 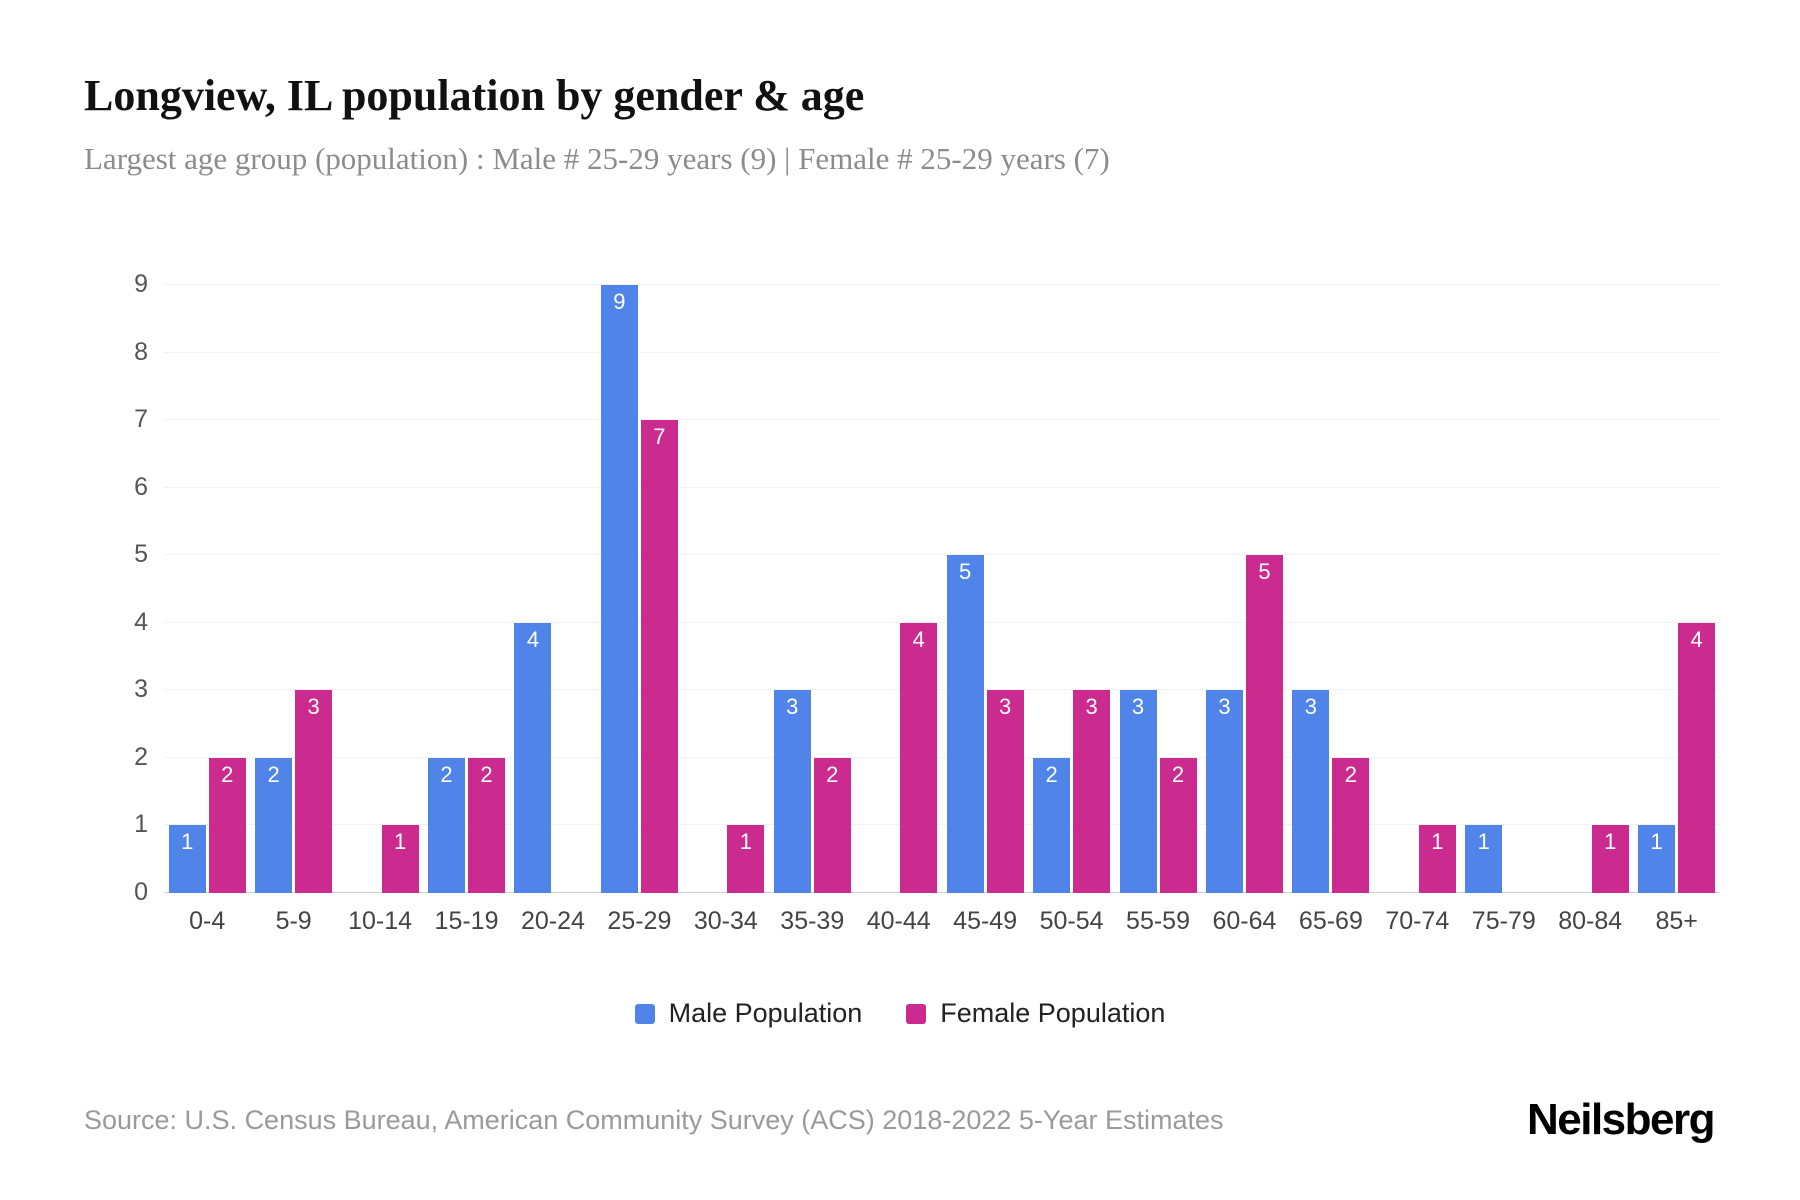 What do you see at coordinates (474, 95) in the screenshot?
I see `chart-title: Longview, IL population by gender & age` at bounding box center [474, 95].